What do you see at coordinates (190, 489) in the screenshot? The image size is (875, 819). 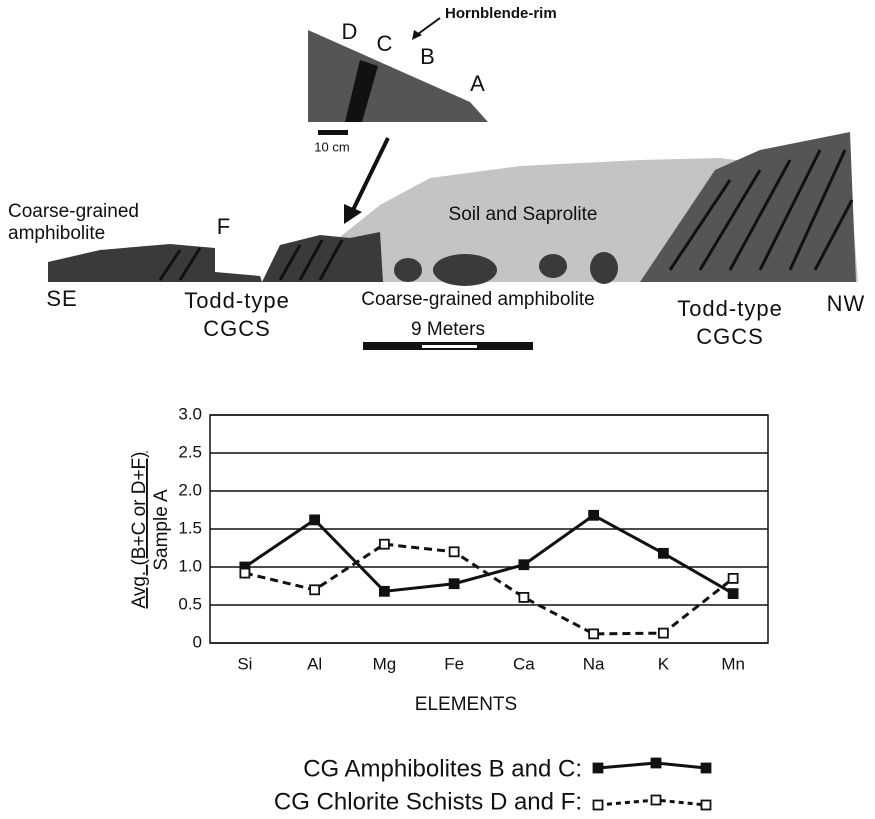 I see `y-tick-label: 2.0` at bounding box center [190, 489].